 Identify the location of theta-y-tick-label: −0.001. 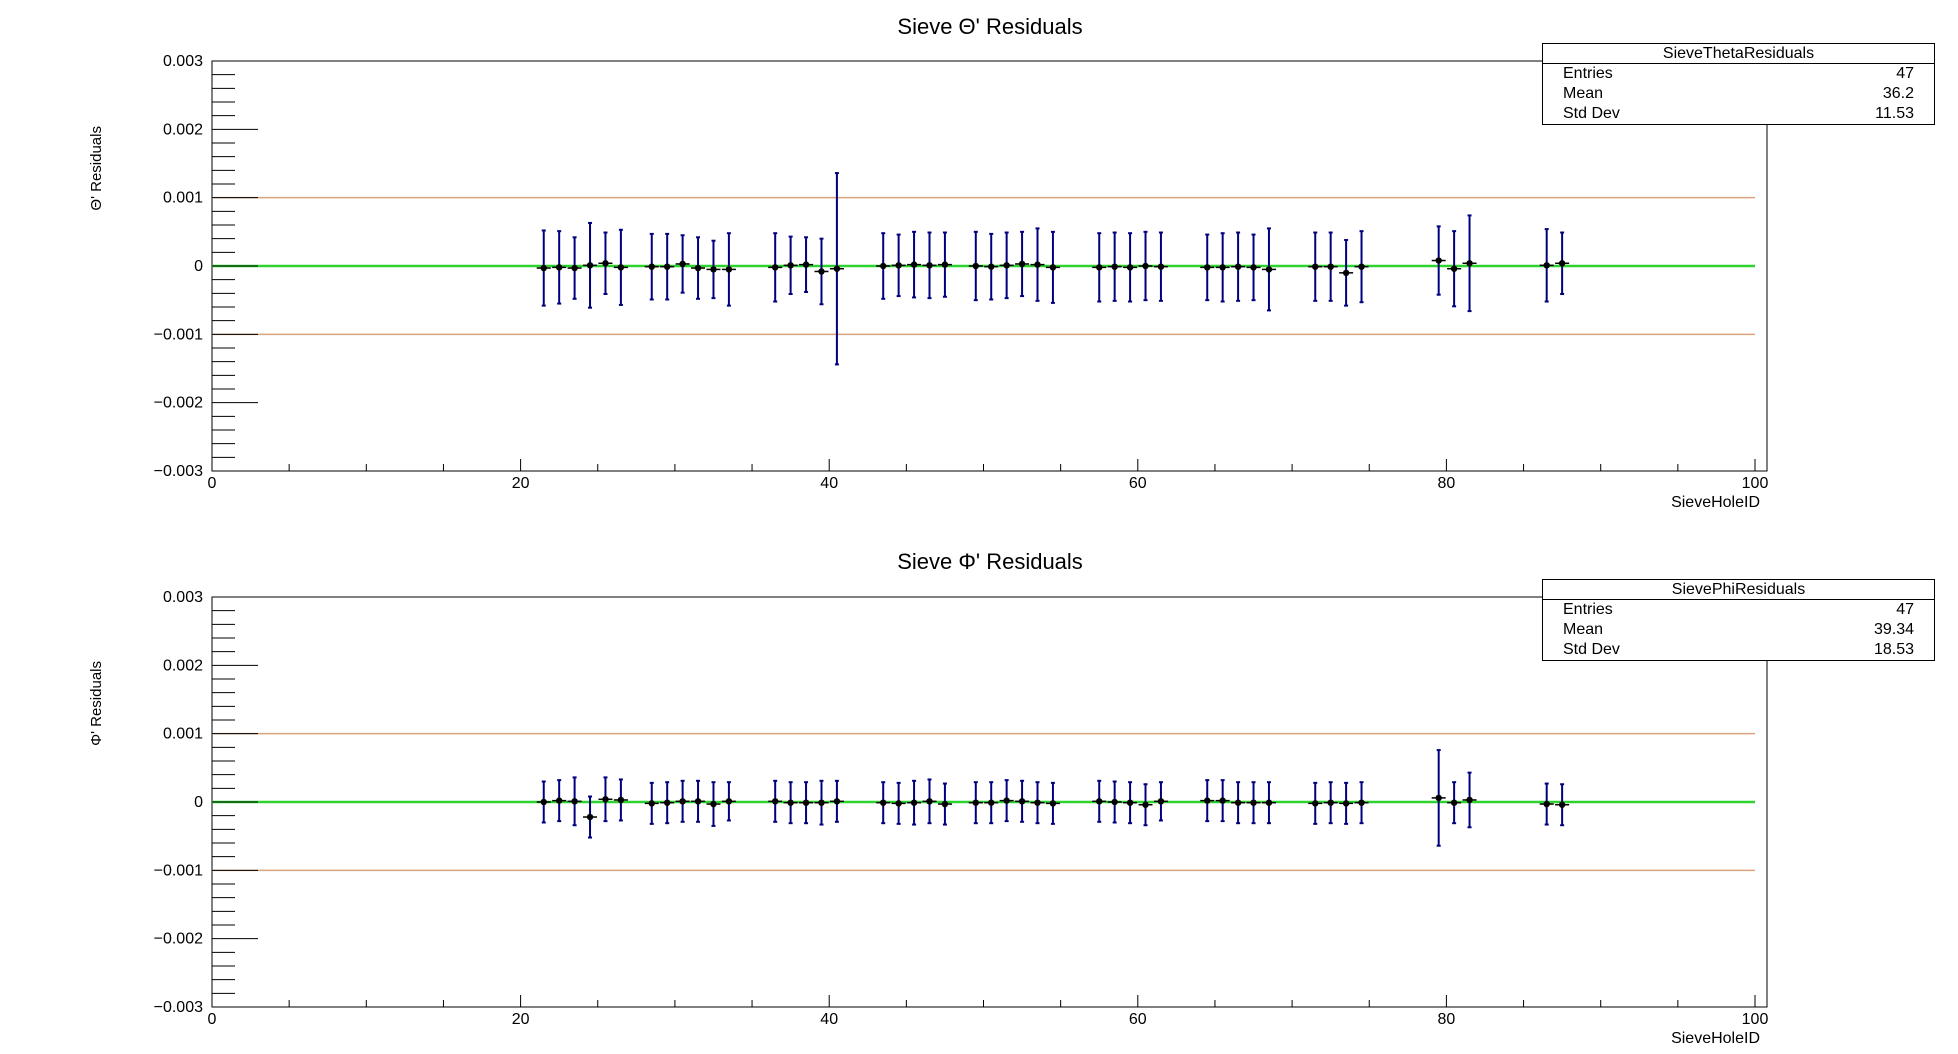
(178, 334).